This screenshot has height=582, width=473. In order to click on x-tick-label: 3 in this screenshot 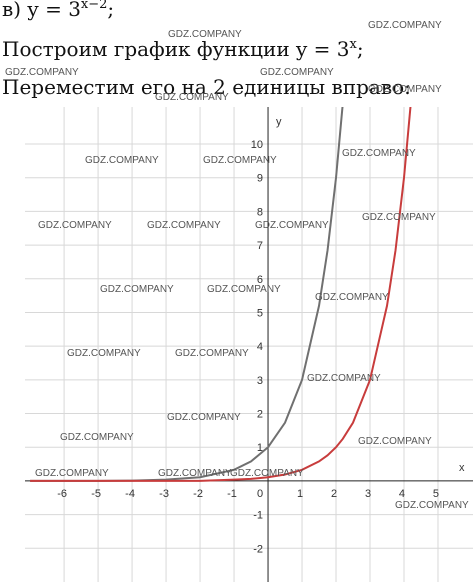, I will do `click(368, 494)`.